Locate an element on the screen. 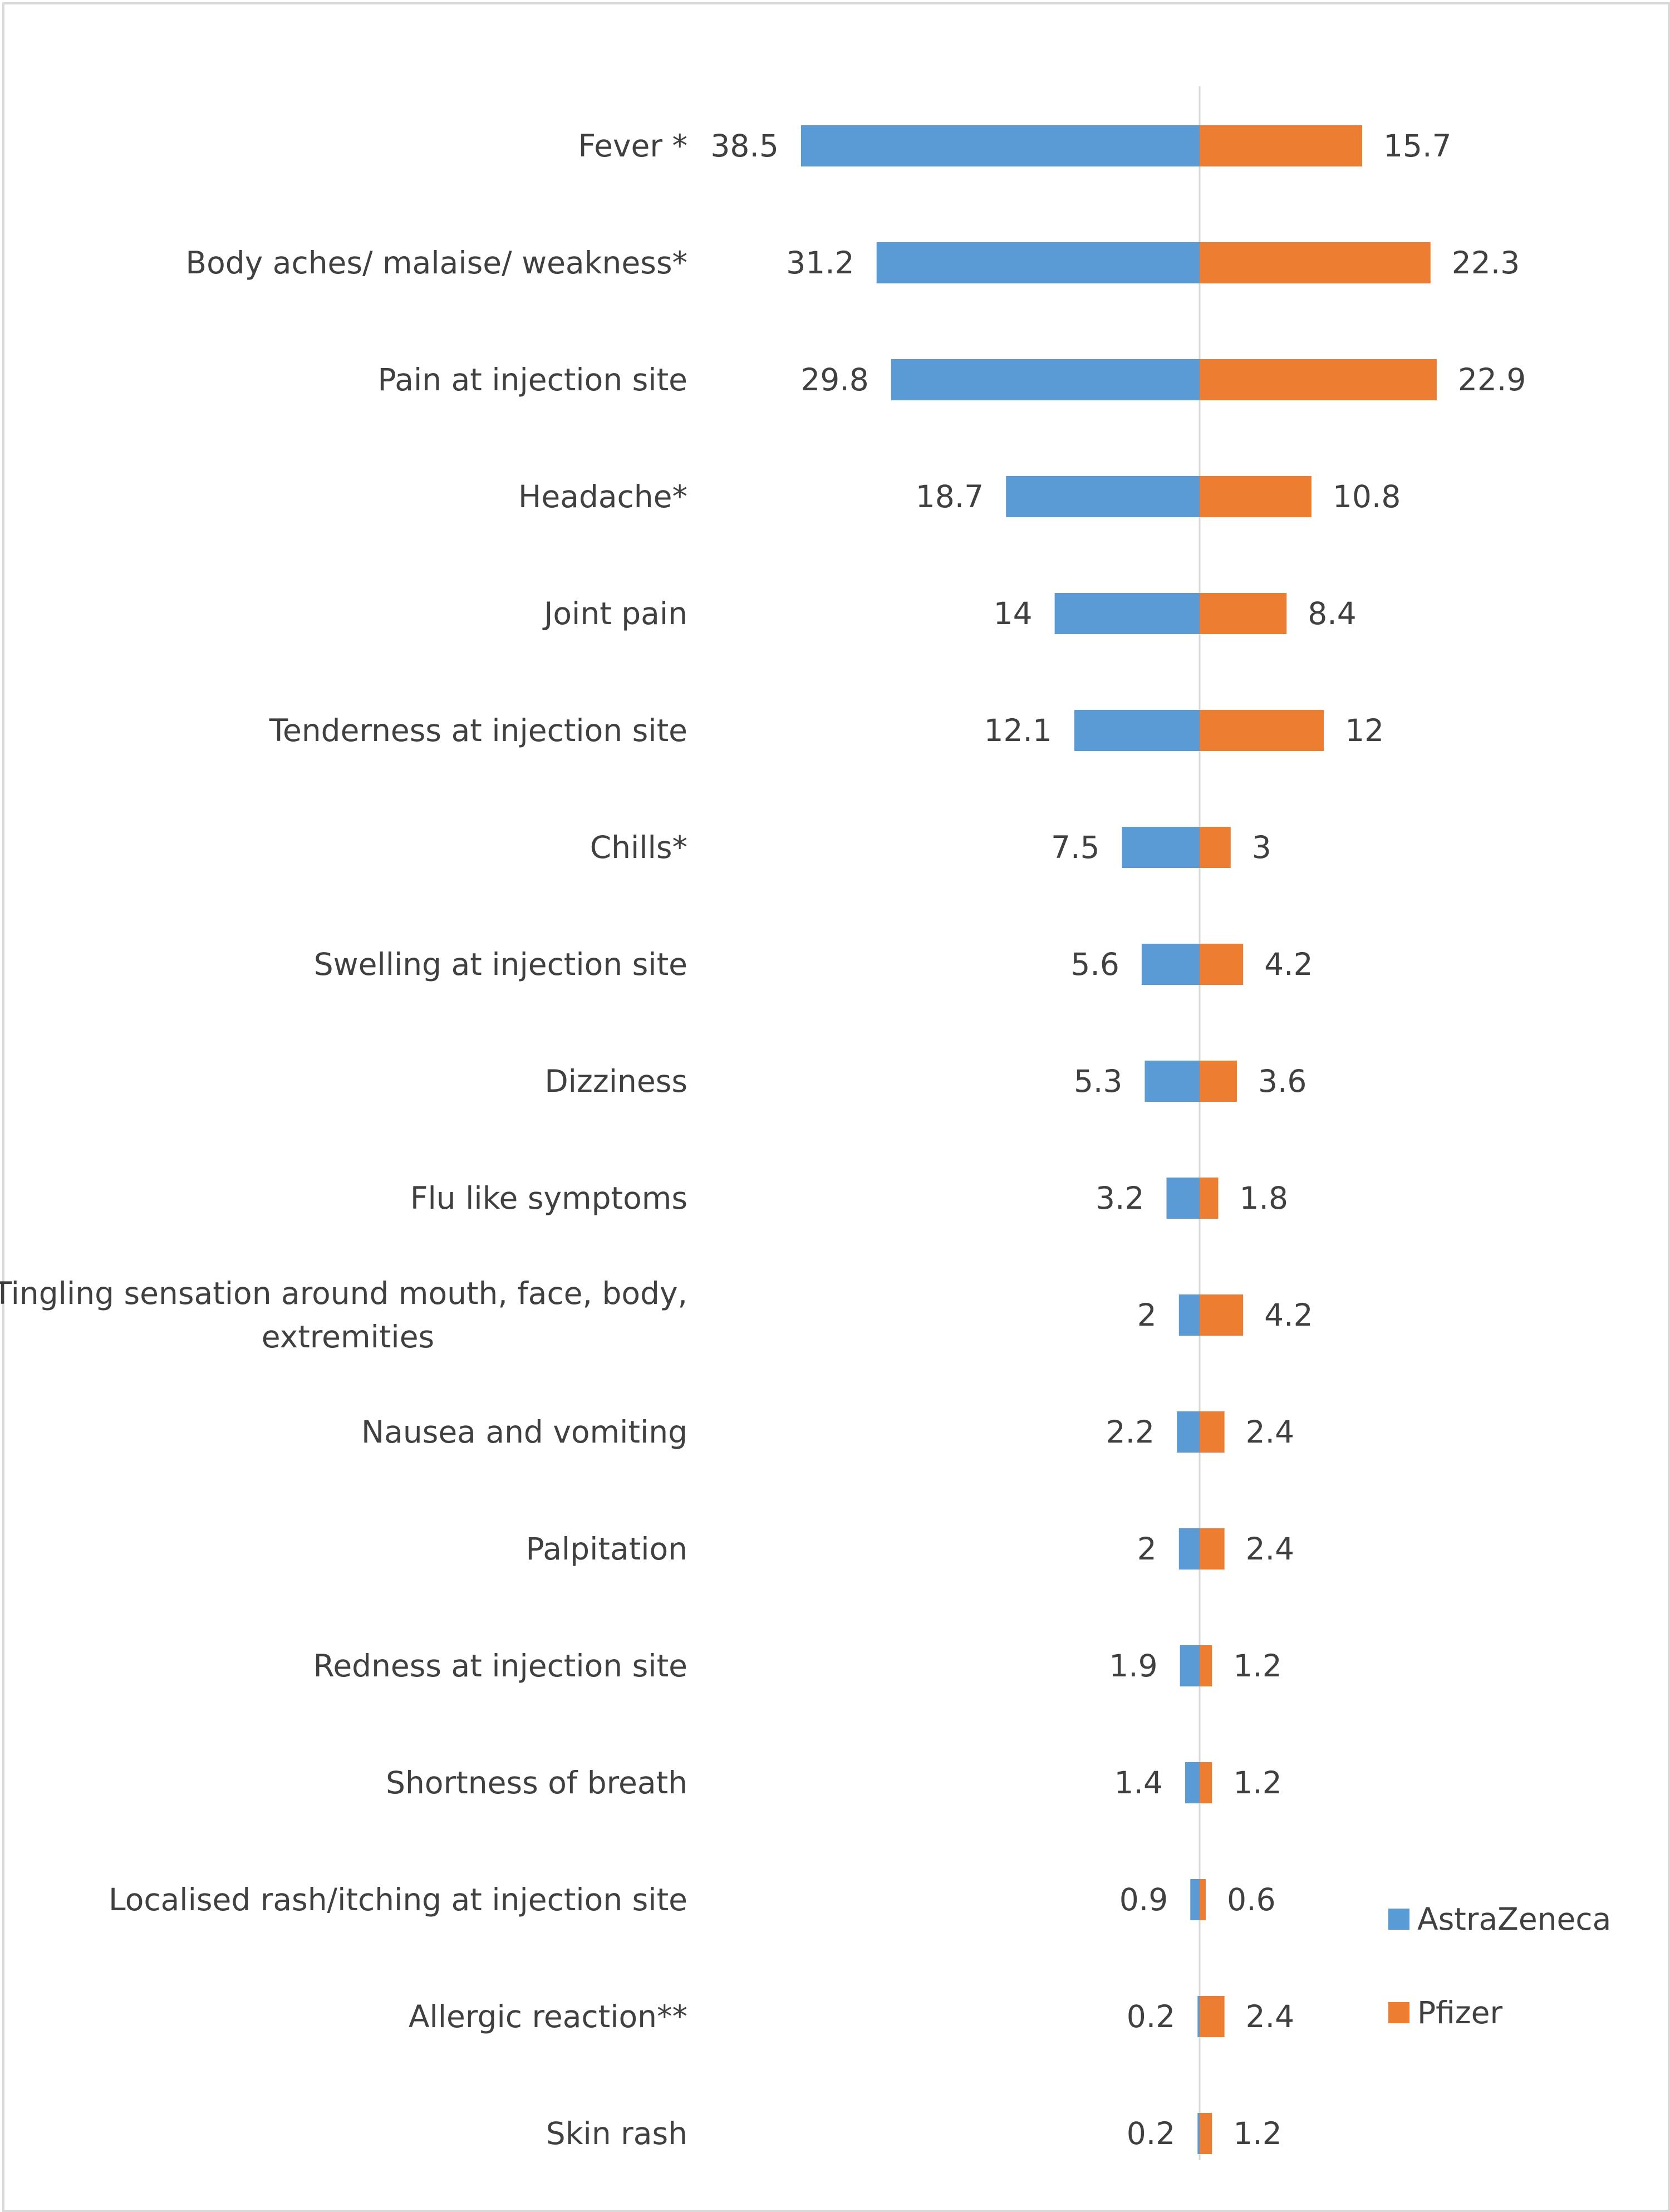 This screenshot has width=1670, height=2212. value-label-pfizer: 15.7 is located at coordinates (1417, 146).